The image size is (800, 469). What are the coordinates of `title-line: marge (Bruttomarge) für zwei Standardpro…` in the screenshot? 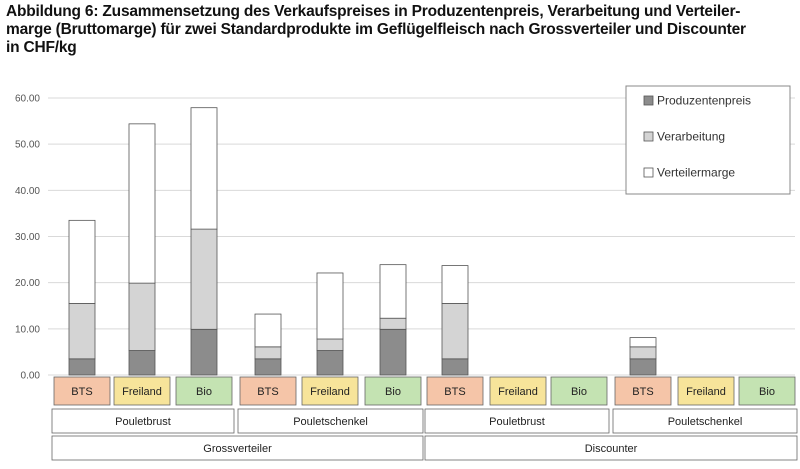 It's located at (376, 29).